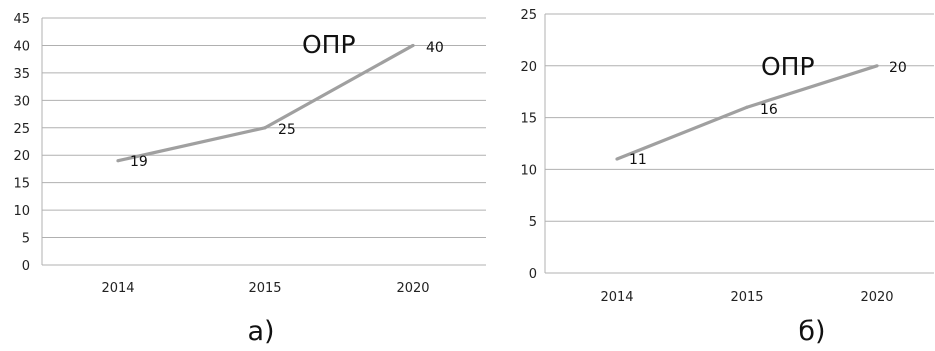 The height and width of the screenshot is (351, 935). I want to click on chart-caption: б), so click(811, 331).